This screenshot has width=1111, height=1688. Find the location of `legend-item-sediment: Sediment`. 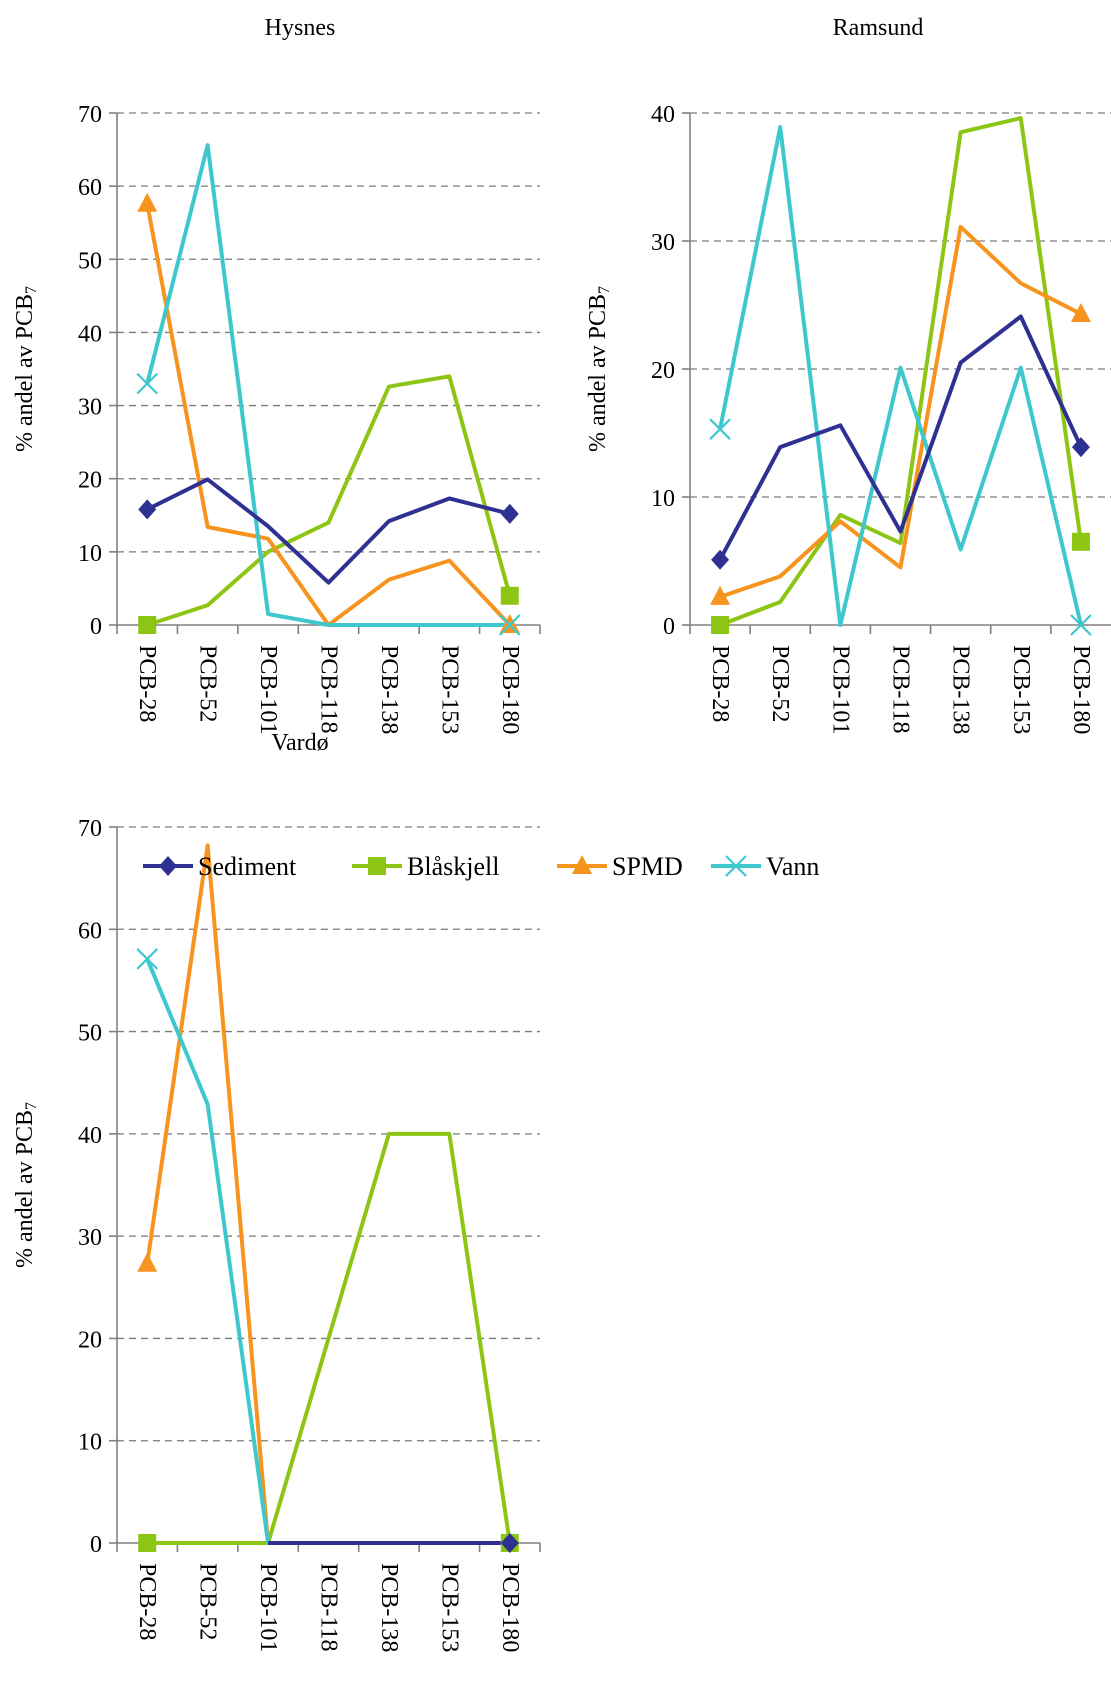

legend-item-sediment: Sediment is located at coordinates (220, 866).